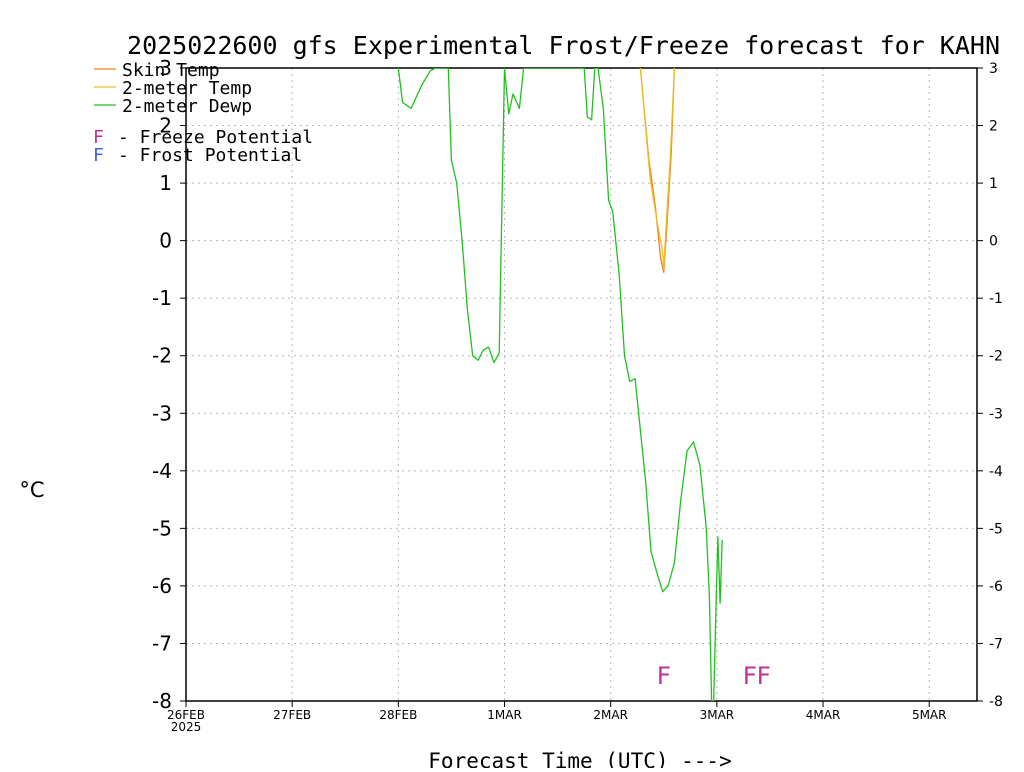 Image resolution: width=1024 pixels, height=772 pixels. I want to click on series-line-skin-temp, so click(657, 170).